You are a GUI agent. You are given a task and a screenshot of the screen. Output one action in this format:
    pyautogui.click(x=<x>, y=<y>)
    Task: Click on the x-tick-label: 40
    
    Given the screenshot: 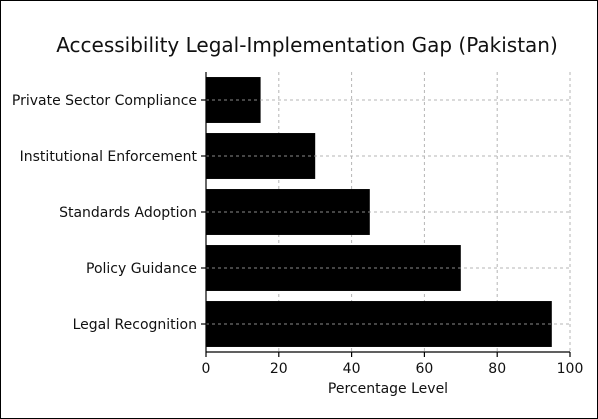 What is the action you would take?
    pyautogui.click(x=352, y=369)
    